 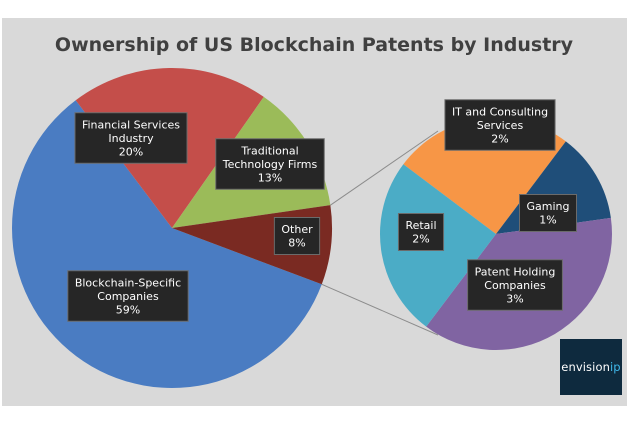 I want to click on connector-line-top, so click(x=384, y=168).